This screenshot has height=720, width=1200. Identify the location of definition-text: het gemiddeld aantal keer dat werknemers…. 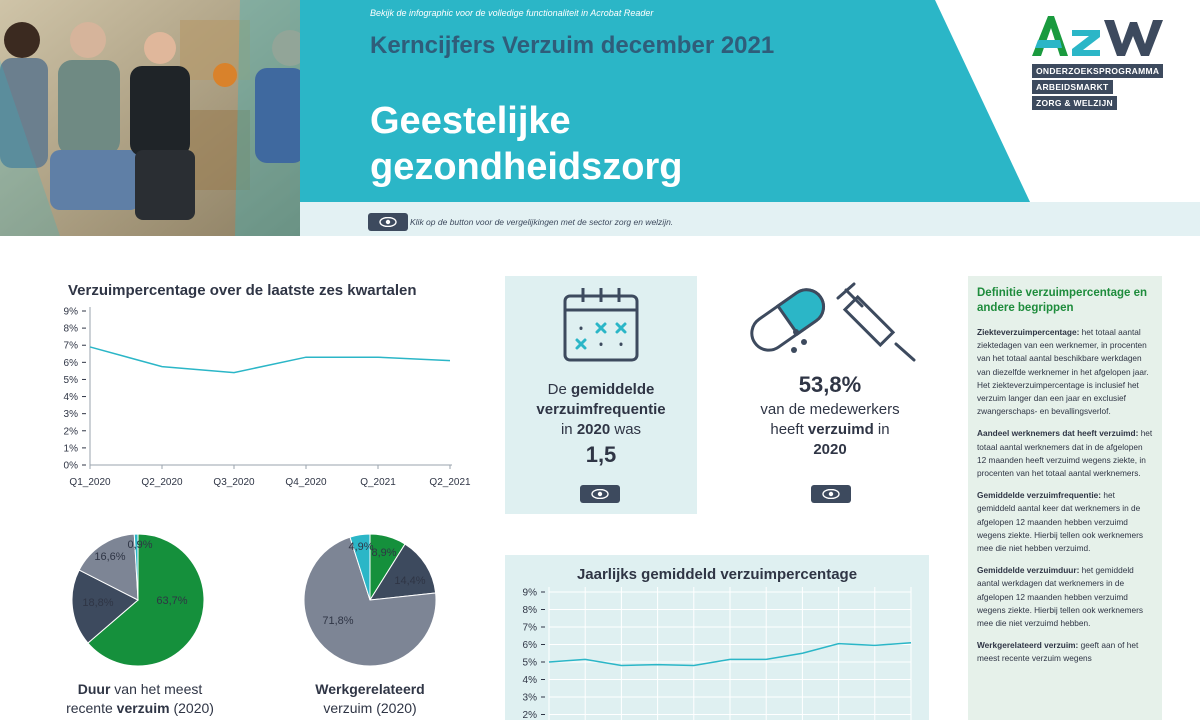
(1060, 522).